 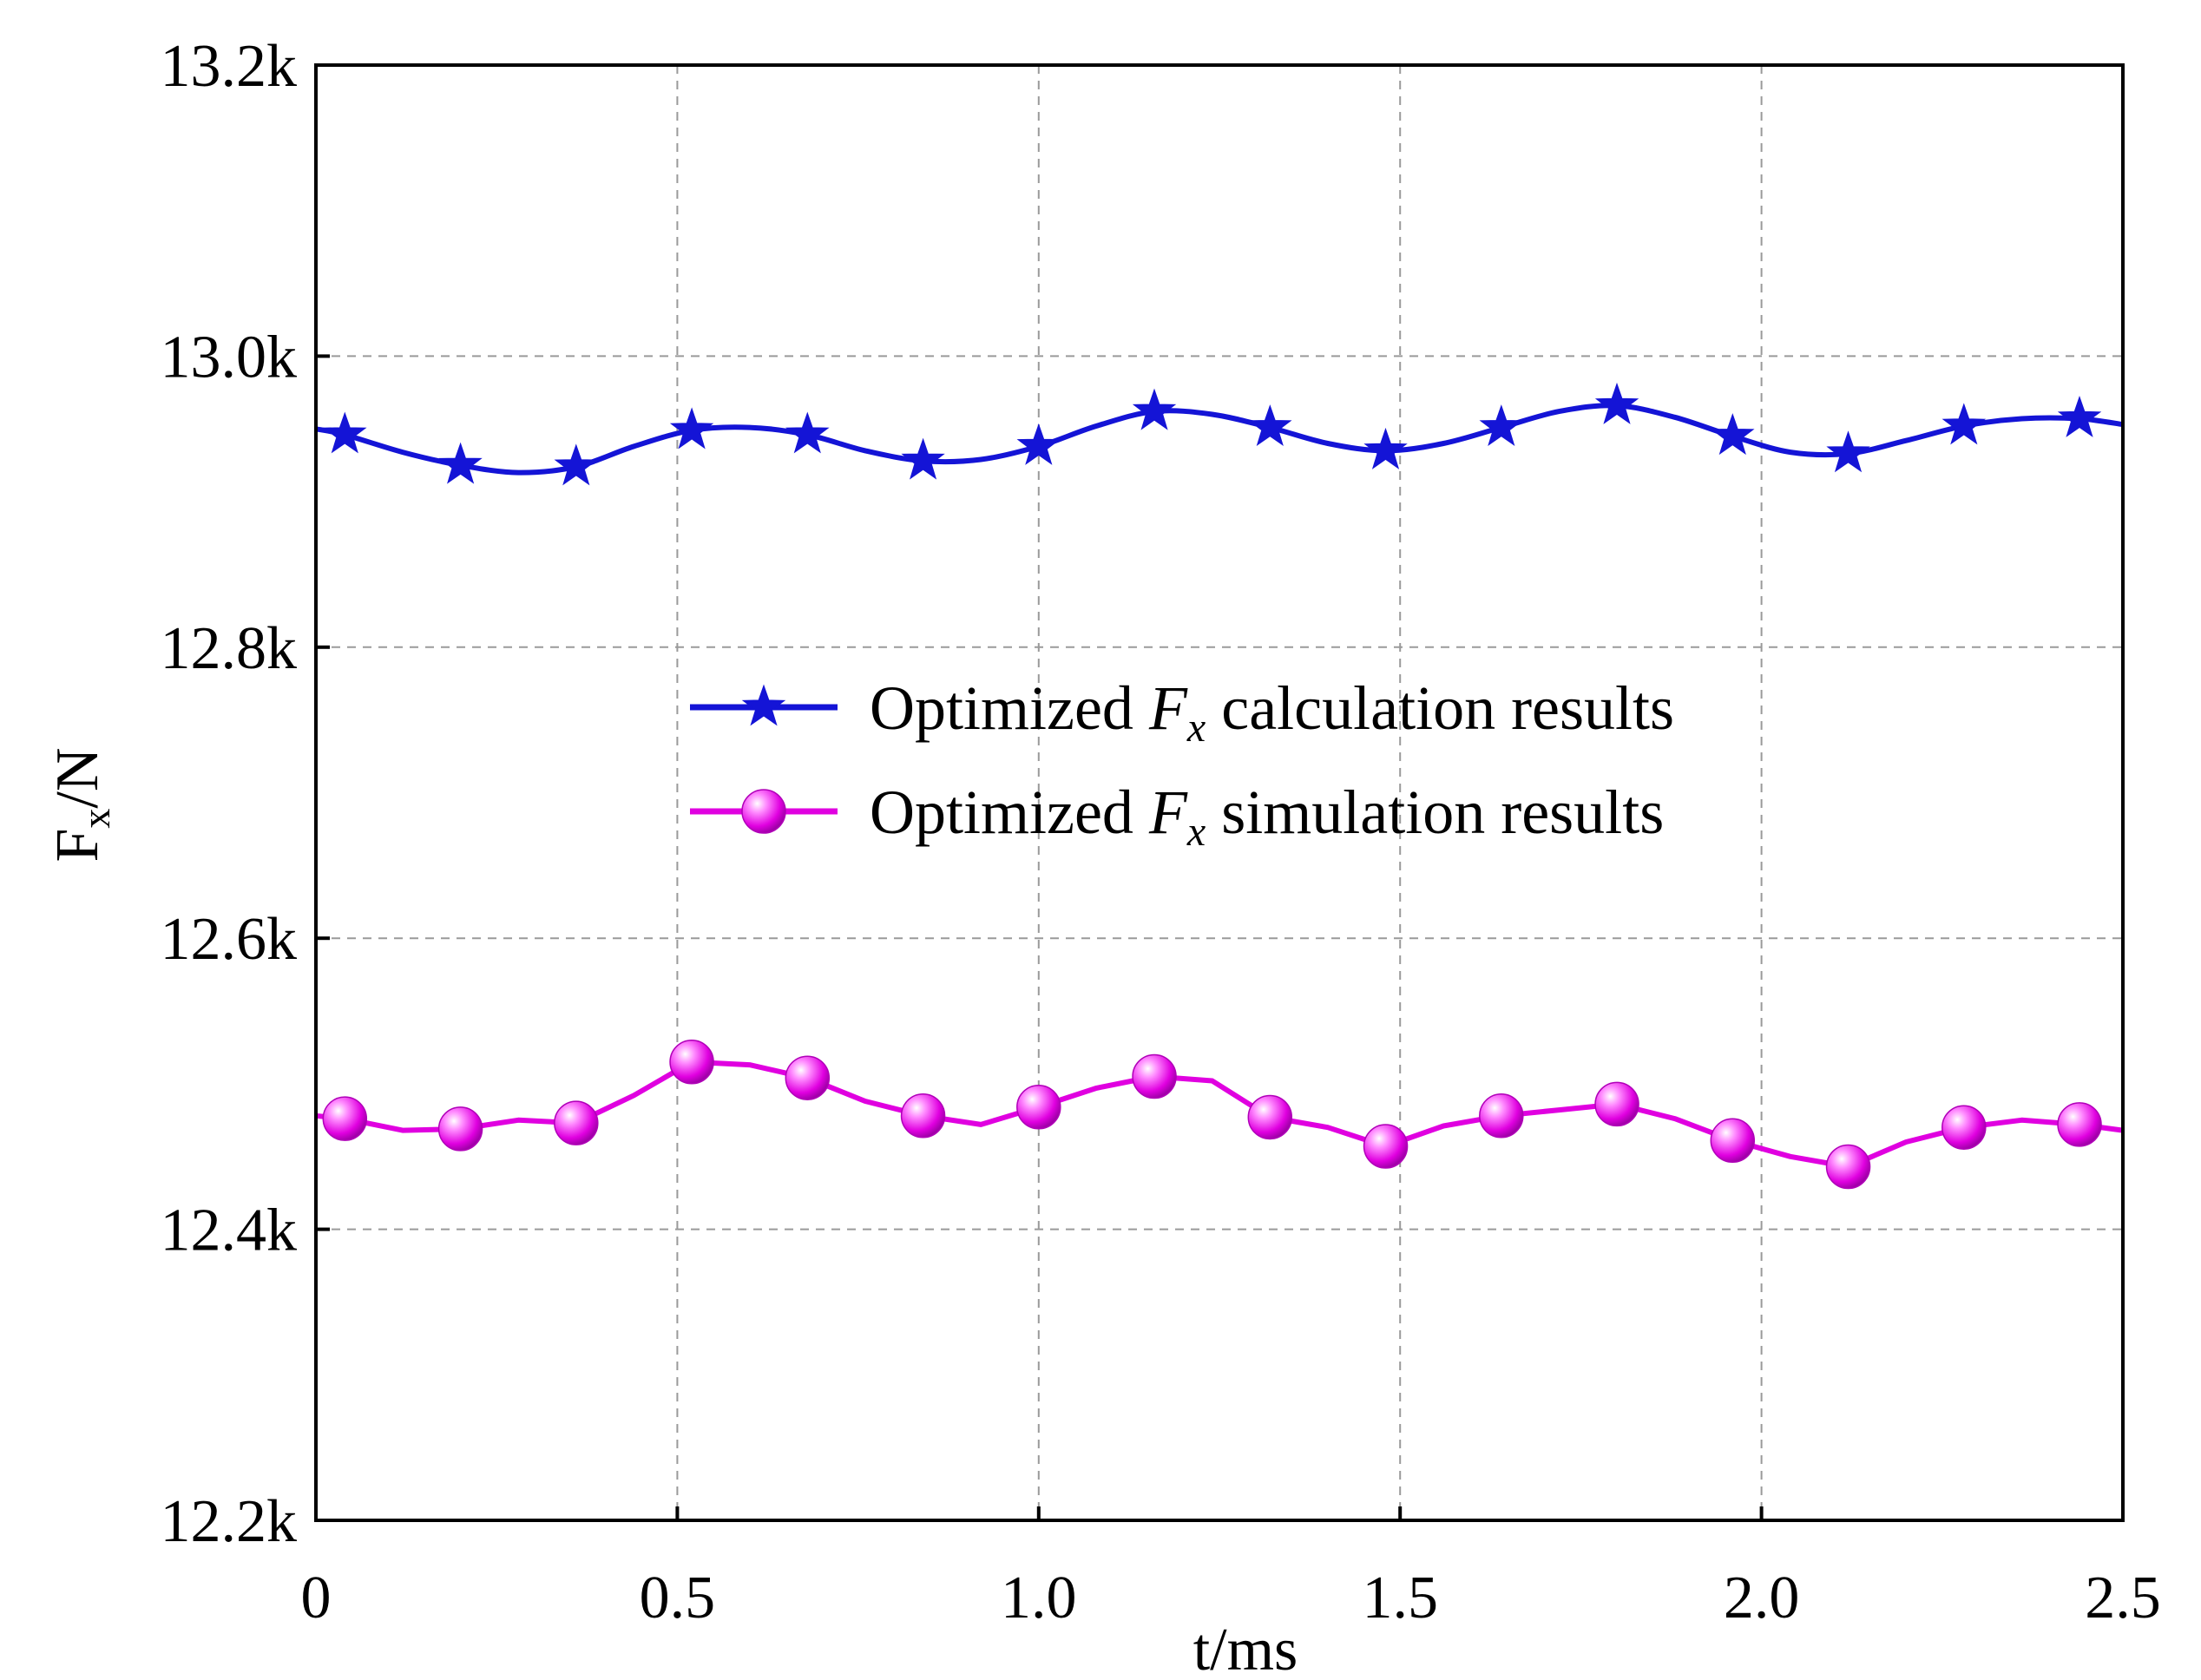 I want to click on y-axis-title: Fx/N, so click(x=81, y=805).